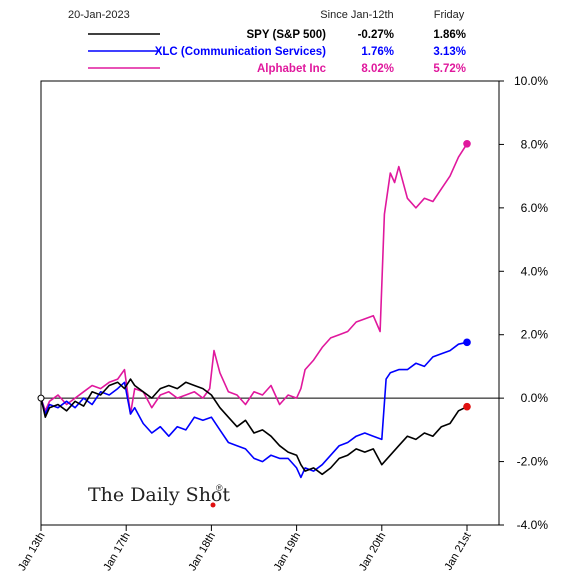 This screenshot has height=585, width=564. I want to click on y-tick-label: -4.0%, so click(533, 525).